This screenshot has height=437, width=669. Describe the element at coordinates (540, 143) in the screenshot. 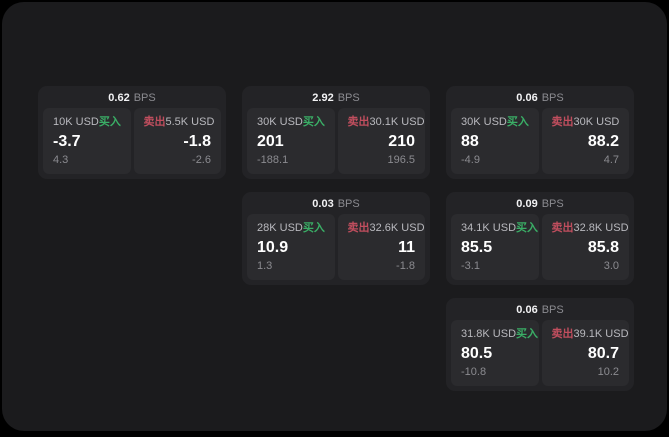

I see `quote-card-body: 30K USD 买入 88 -4.9 卖出 30K USD 88.2 4.7` at that location.